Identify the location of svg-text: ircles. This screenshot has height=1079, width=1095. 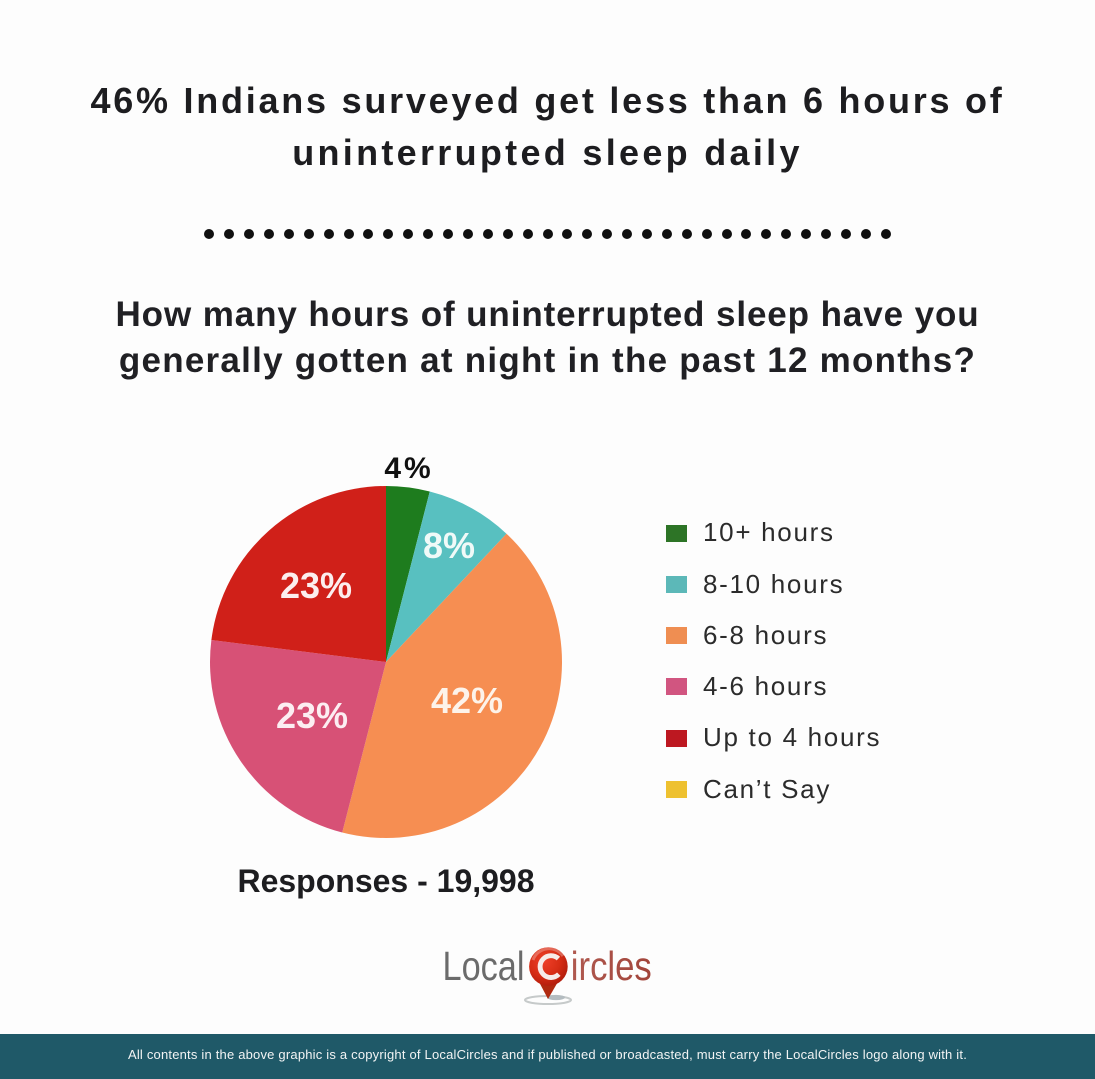
(611, 966).